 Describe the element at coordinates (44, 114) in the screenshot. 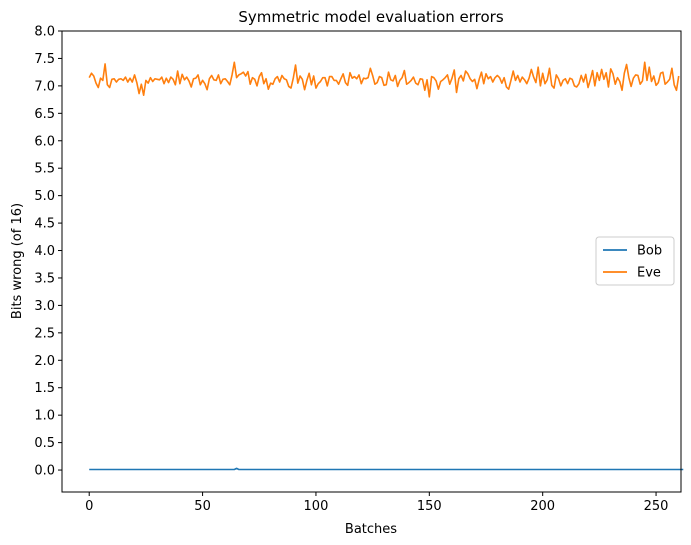

I see `y-tick-label: 6.5` at that location.